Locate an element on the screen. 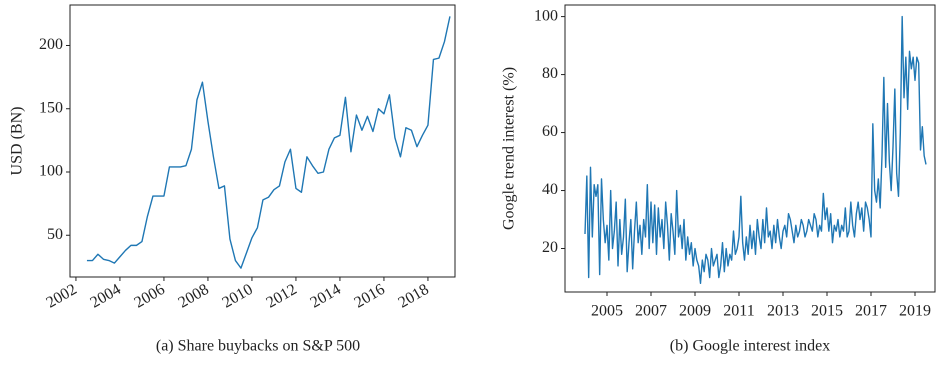  x-tick-label: 2005 is located at coordinates (607, 311).